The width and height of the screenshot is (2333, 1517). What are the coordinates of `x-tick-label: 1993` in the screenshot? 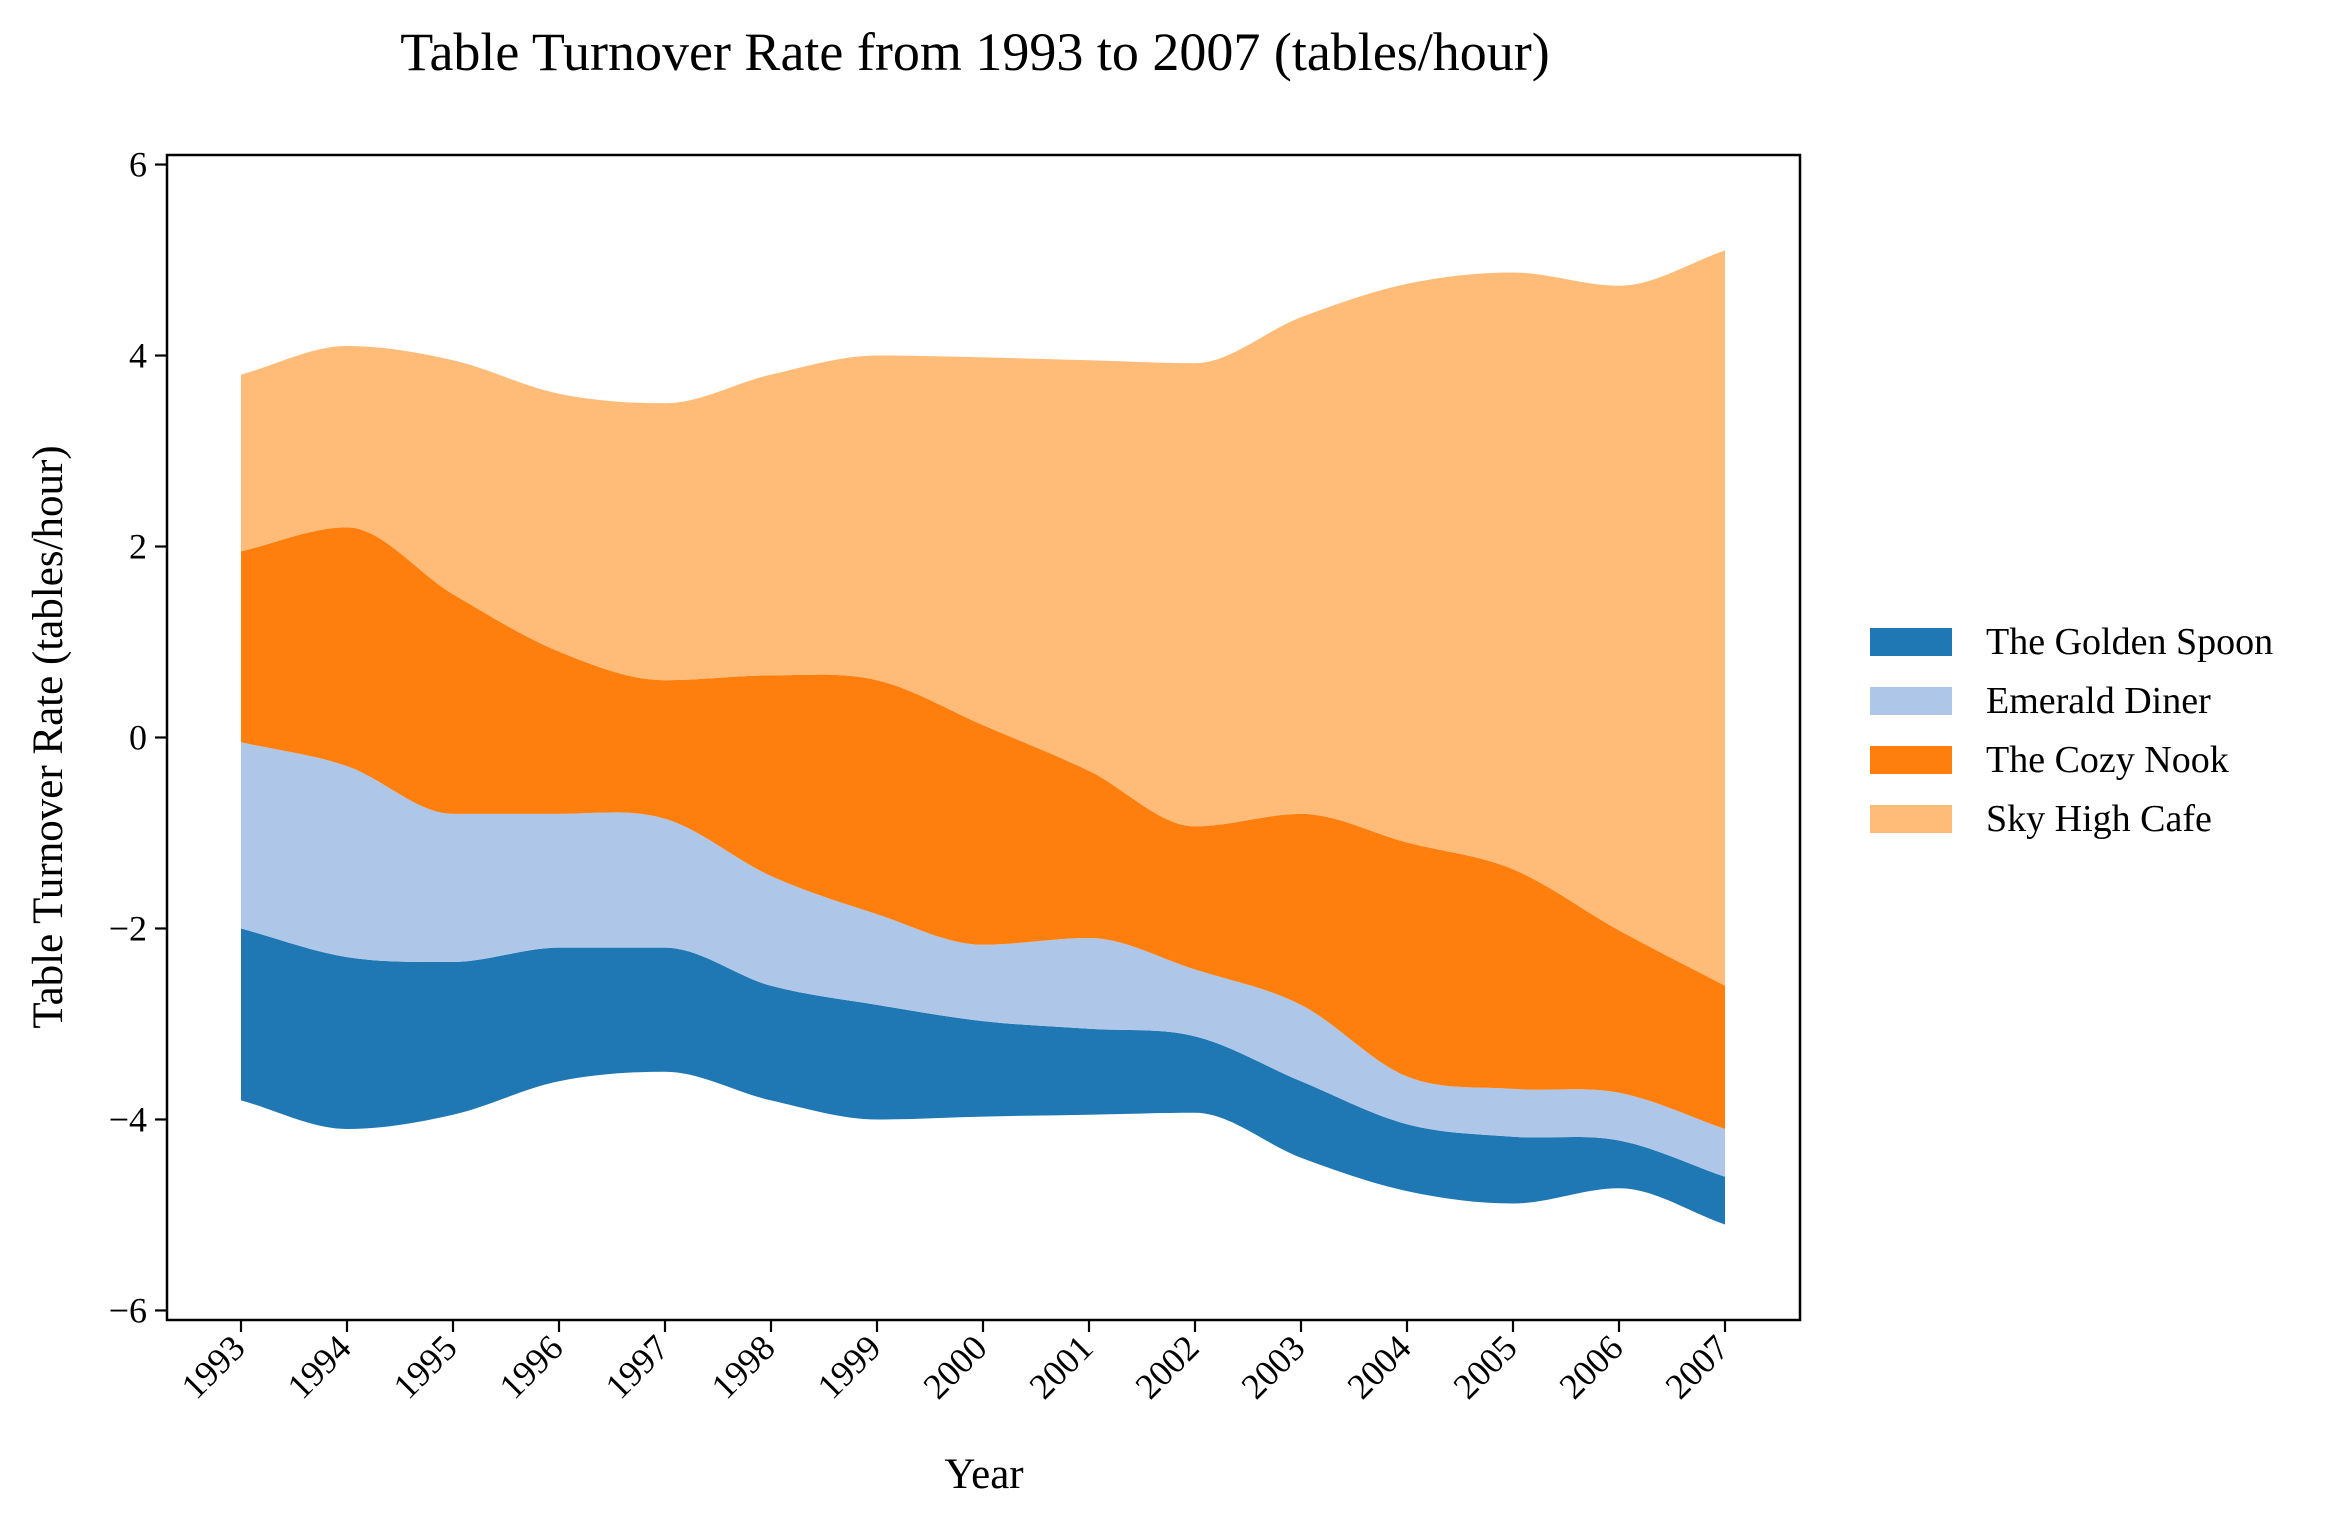 It's located at (212, 1366).